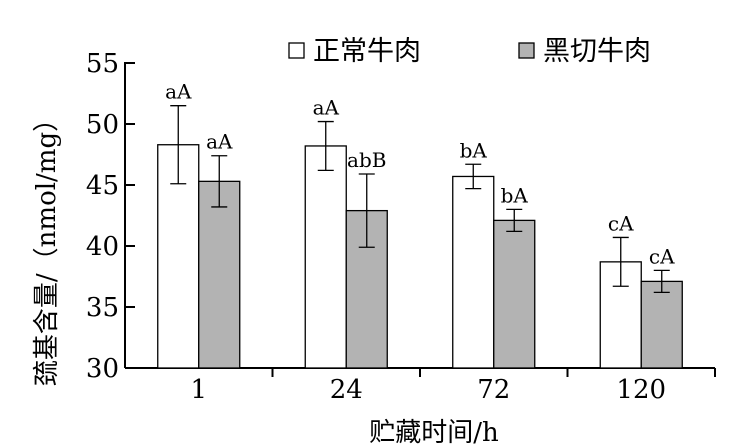  Describe the element at coordinates (420, 386) in the screenshot. I see `x-axis: 1 24 72 120` at that location.